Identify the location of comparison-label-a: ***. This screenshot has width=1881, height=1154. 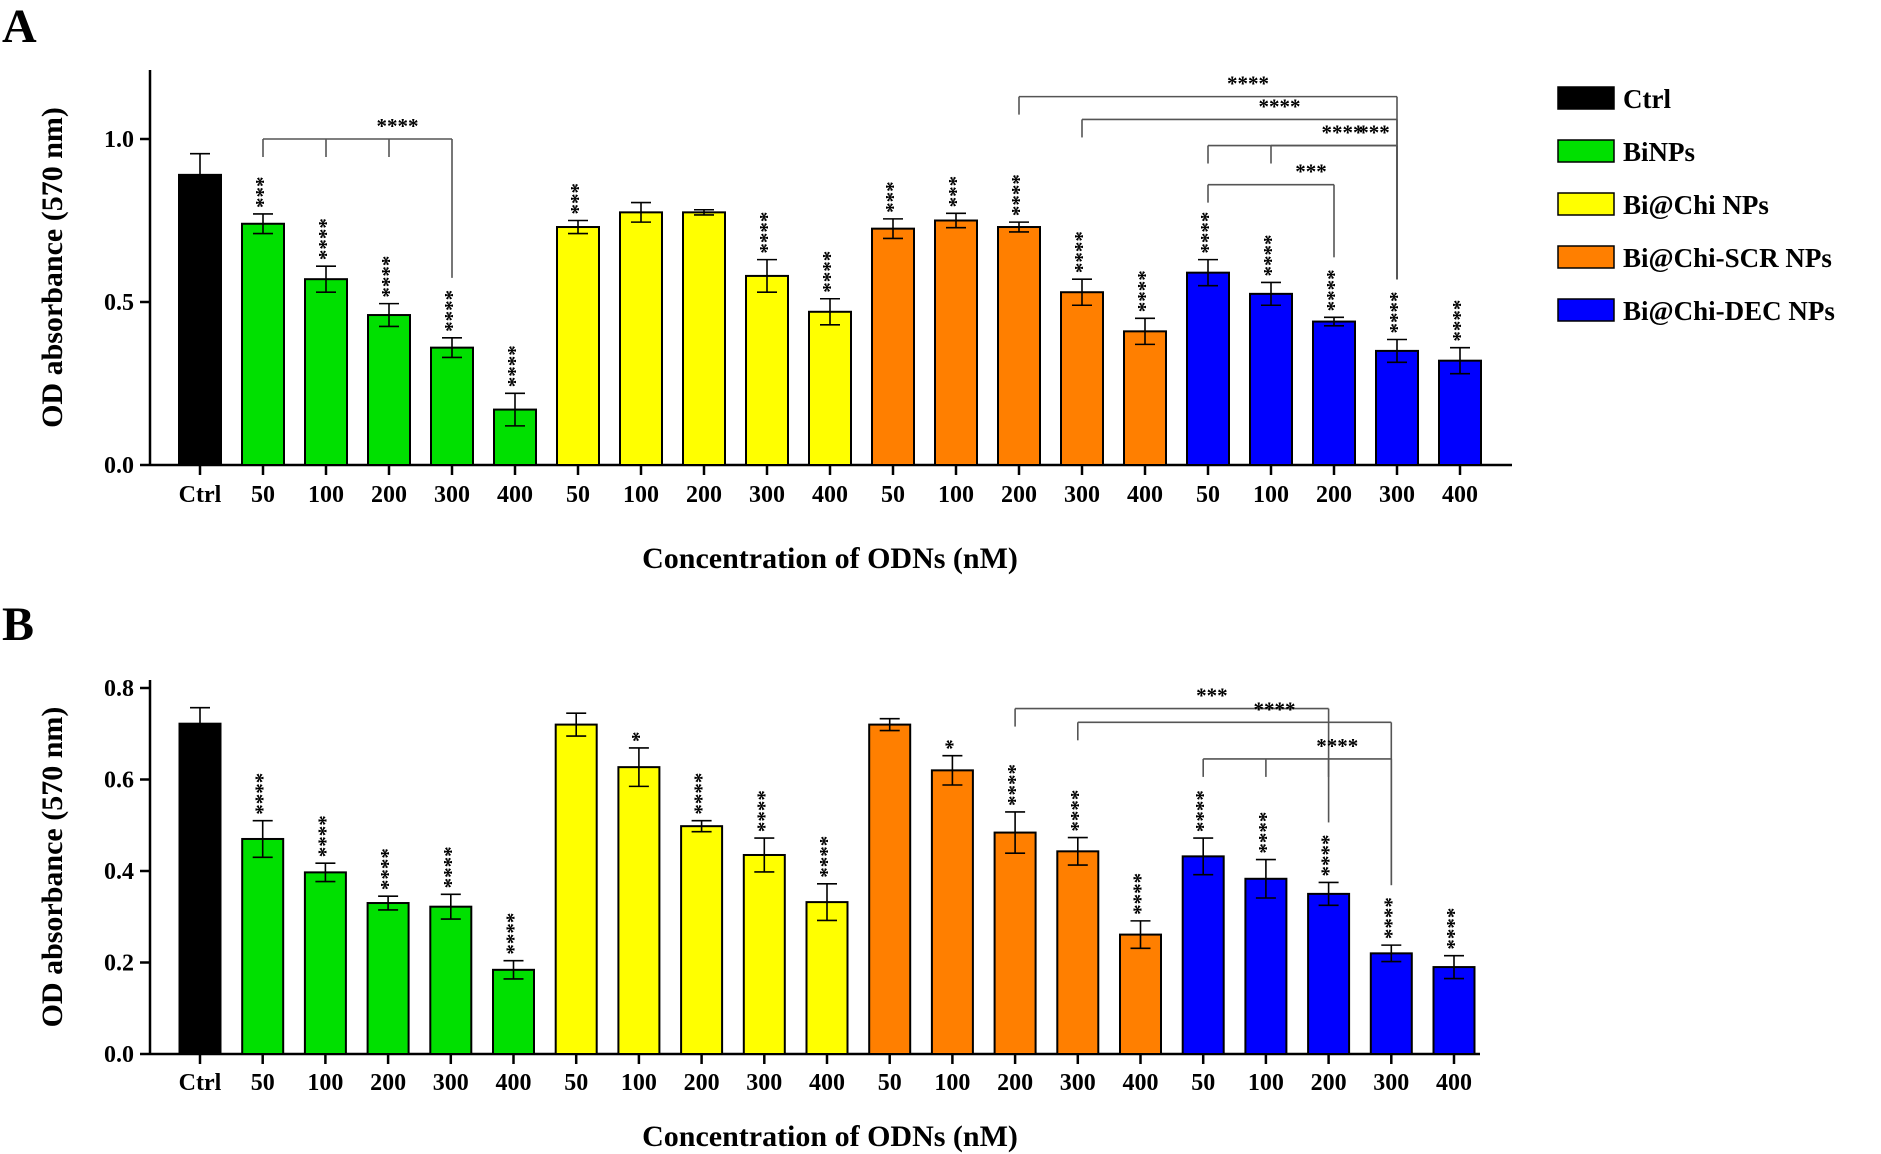
(1374, 133).